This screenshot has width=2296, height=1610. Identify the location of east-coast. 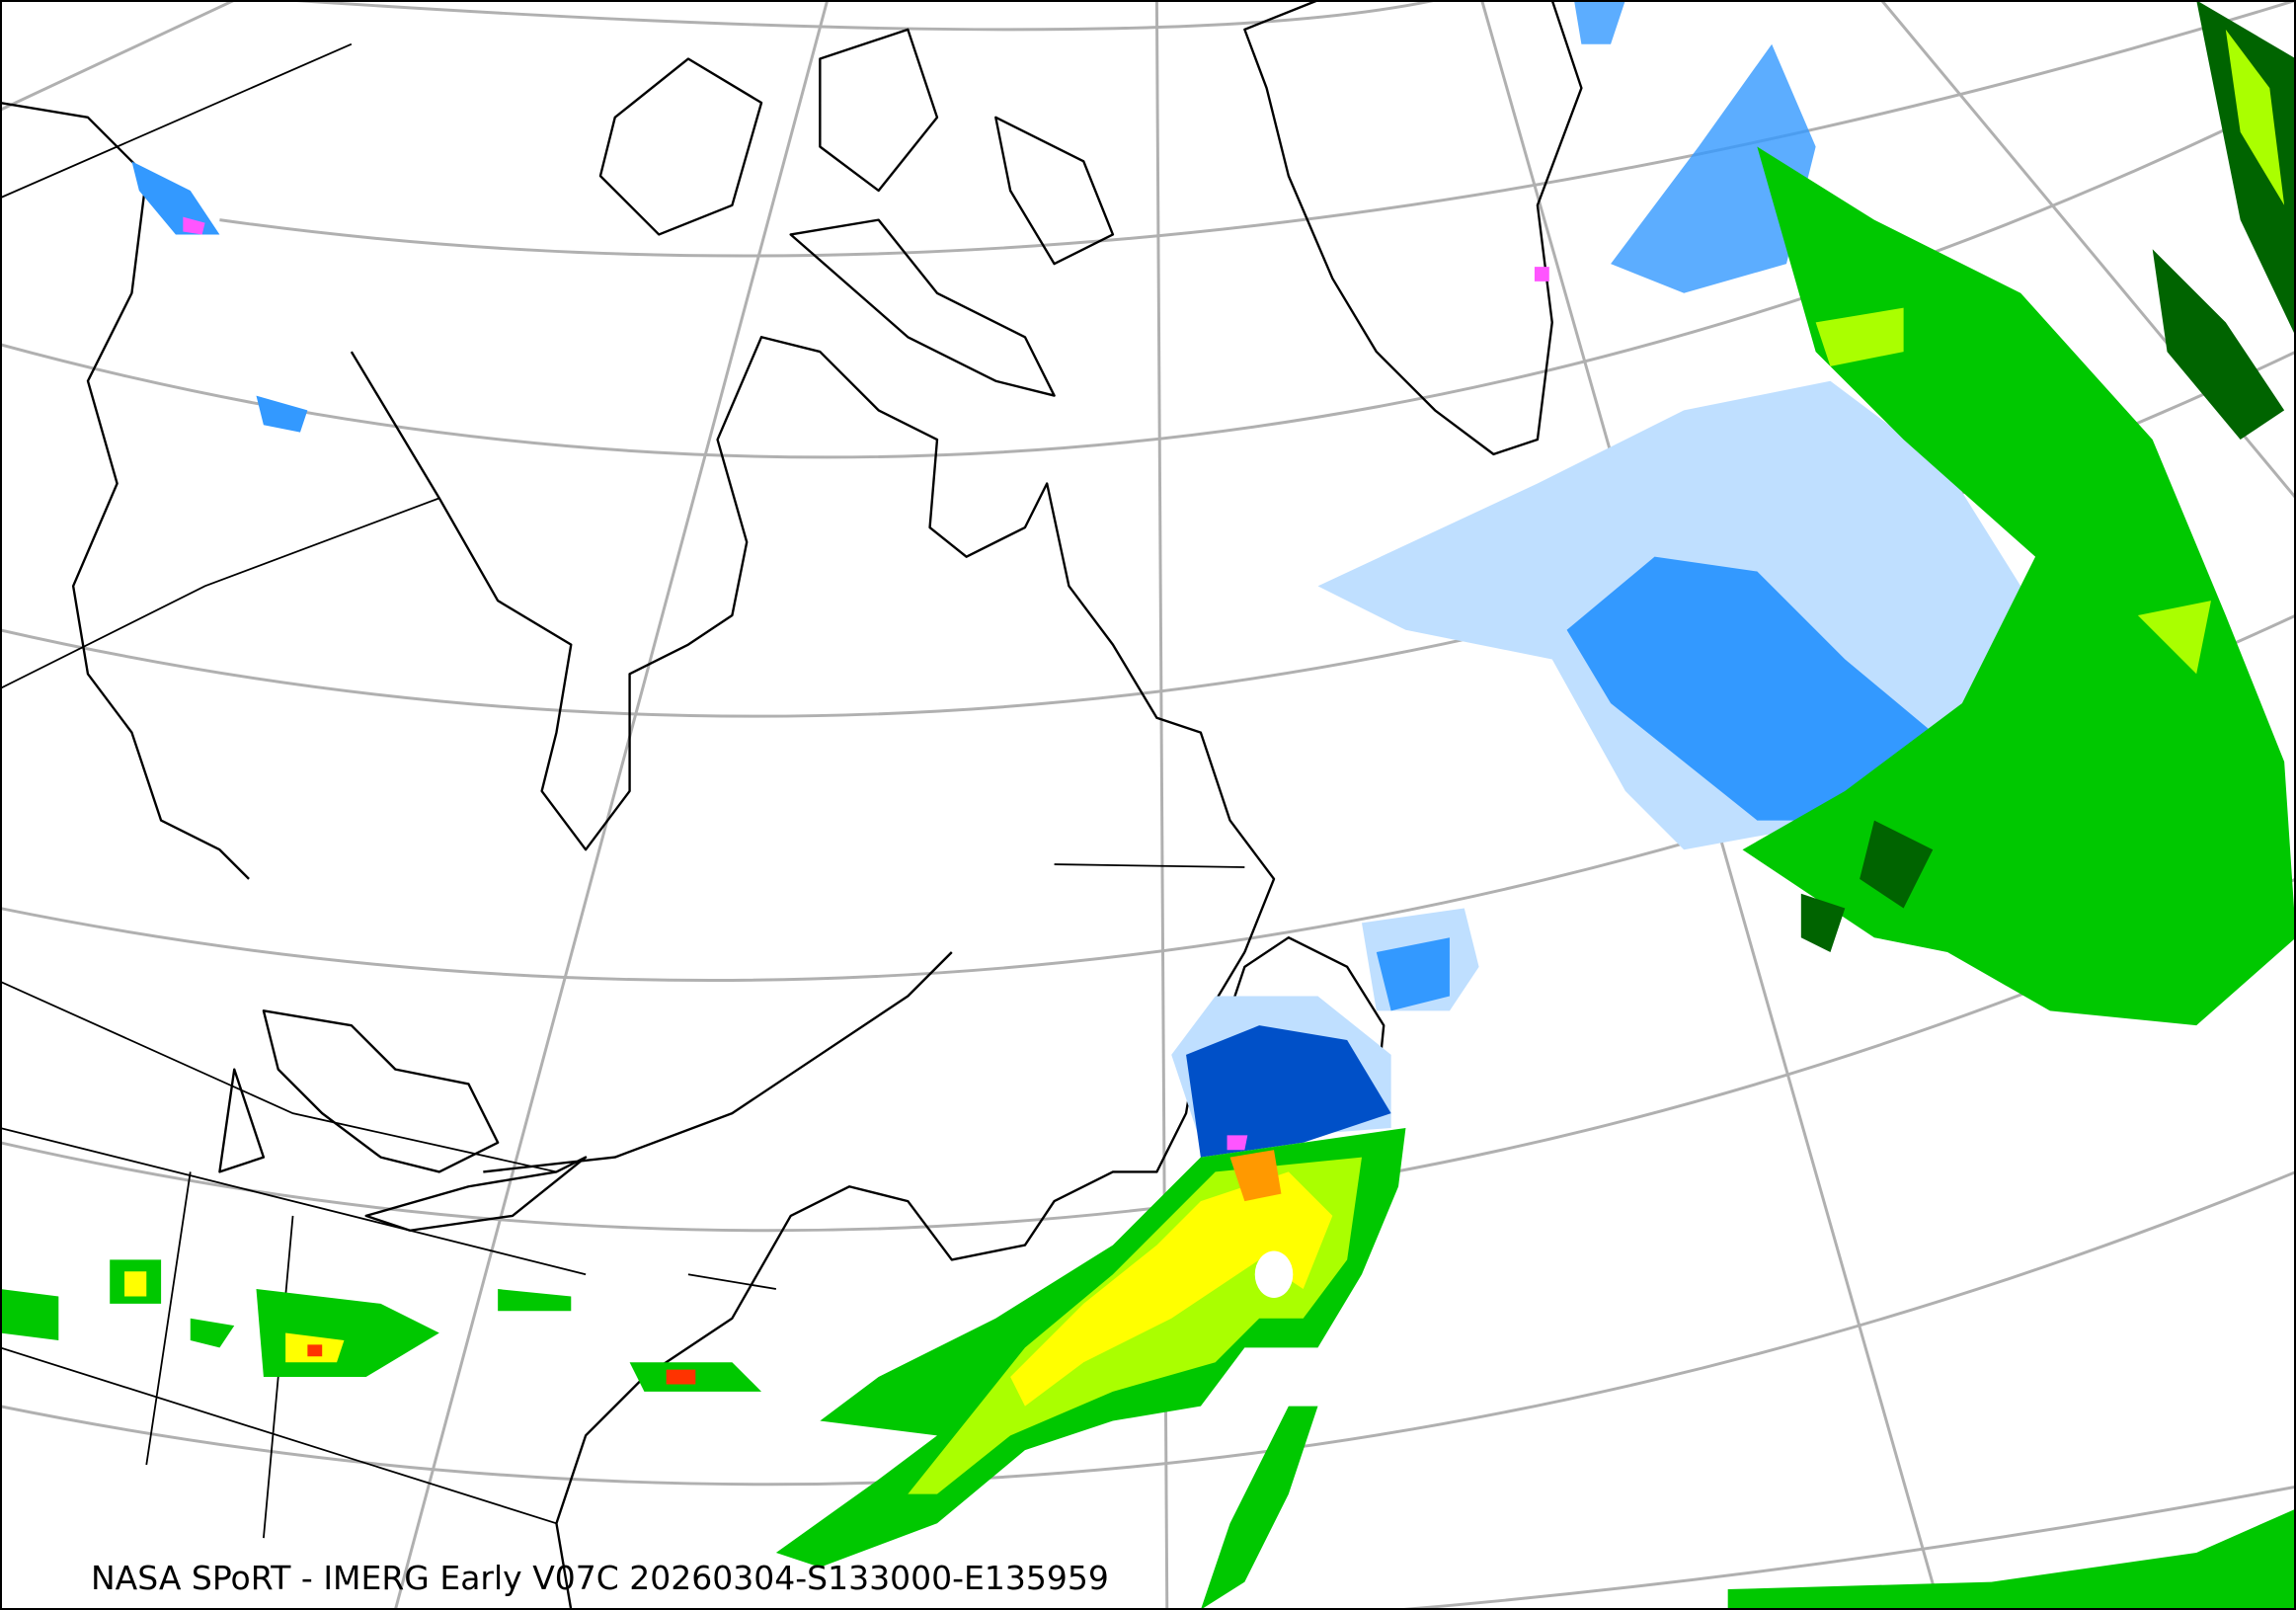
(901, 1280).